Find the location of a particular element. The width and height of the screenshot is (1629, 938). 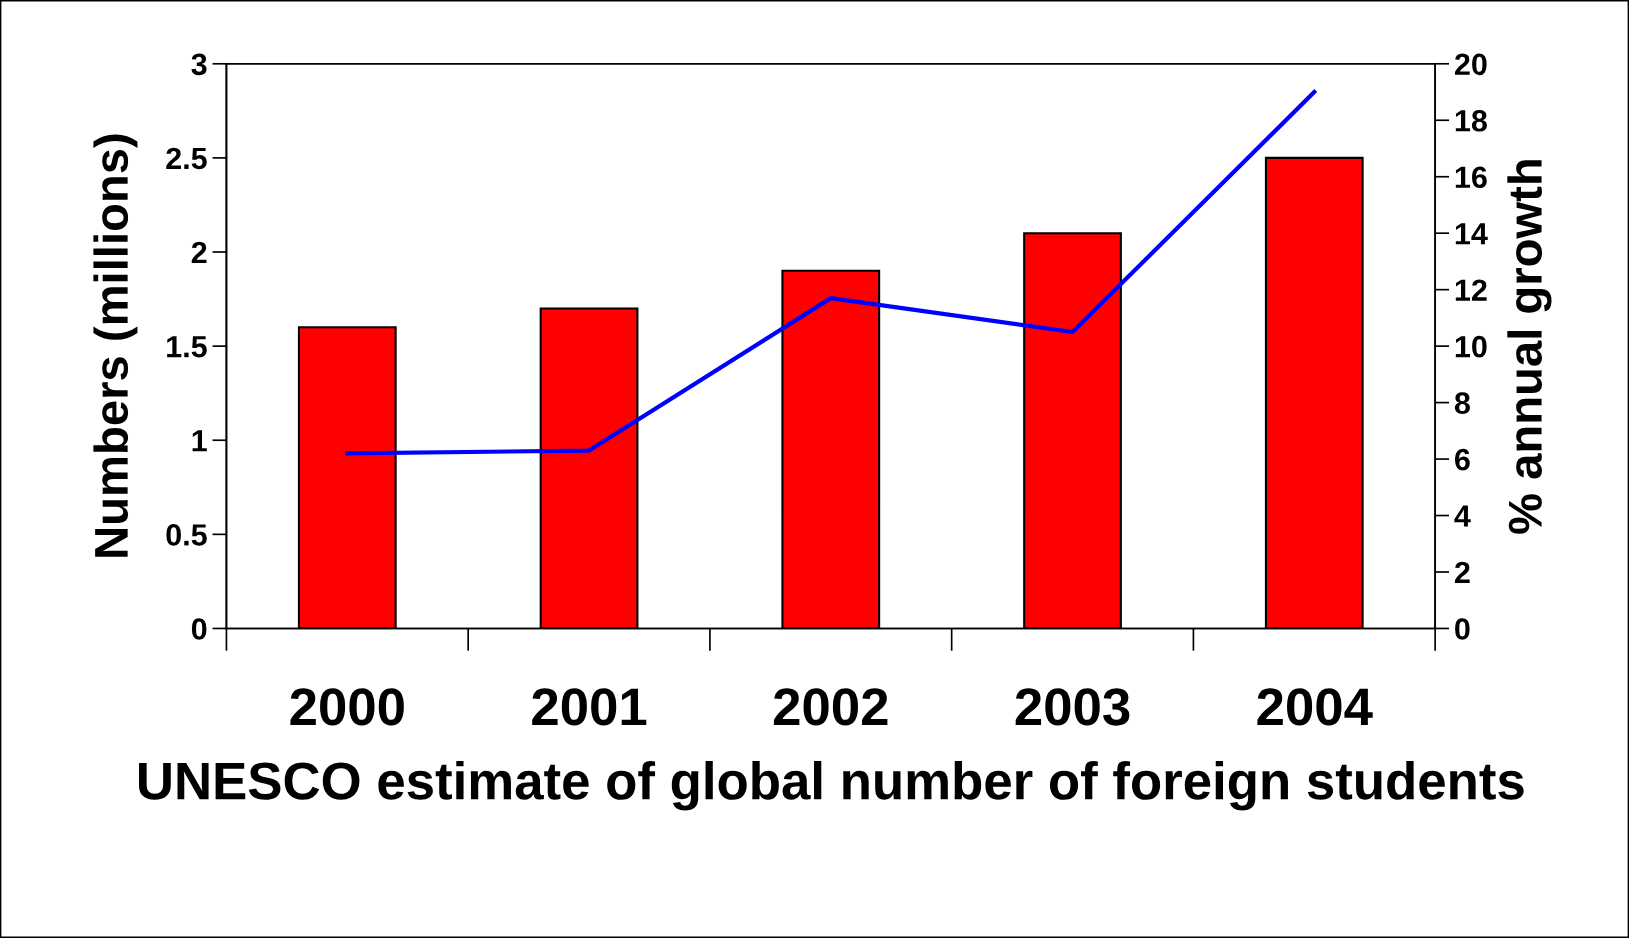

y-tick-label: 1.5 is located at coordinates (187, 347).